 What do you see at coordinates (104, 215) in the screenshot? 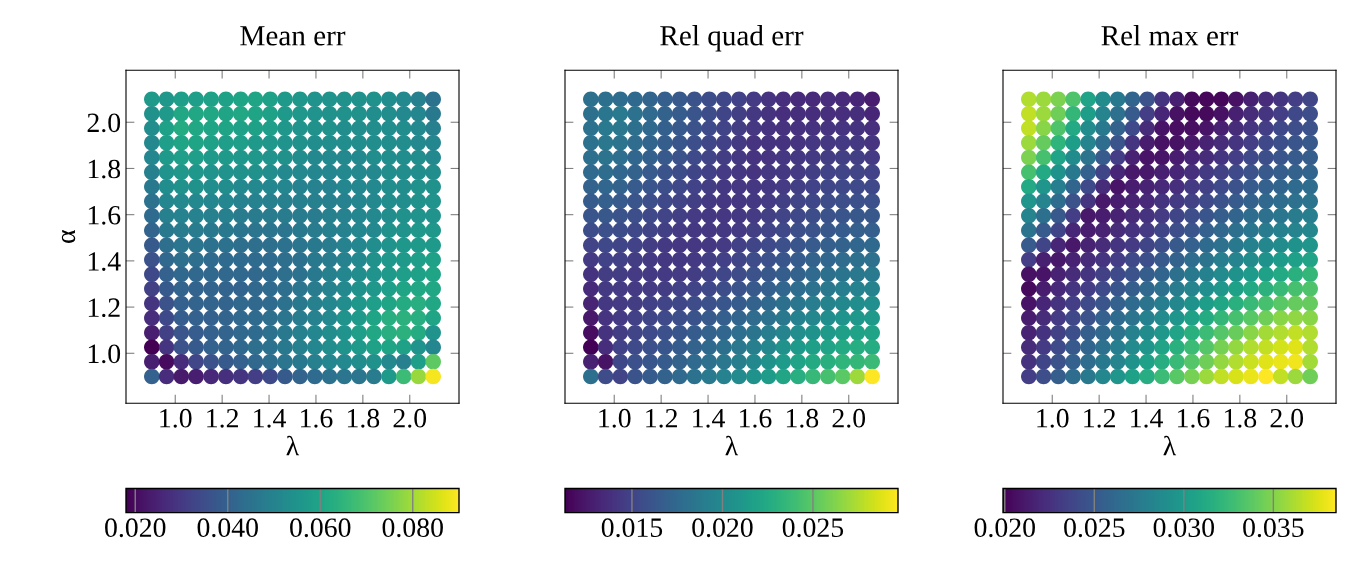
I see `y-tick-label: 1.6` at bounding box center [104, 215].